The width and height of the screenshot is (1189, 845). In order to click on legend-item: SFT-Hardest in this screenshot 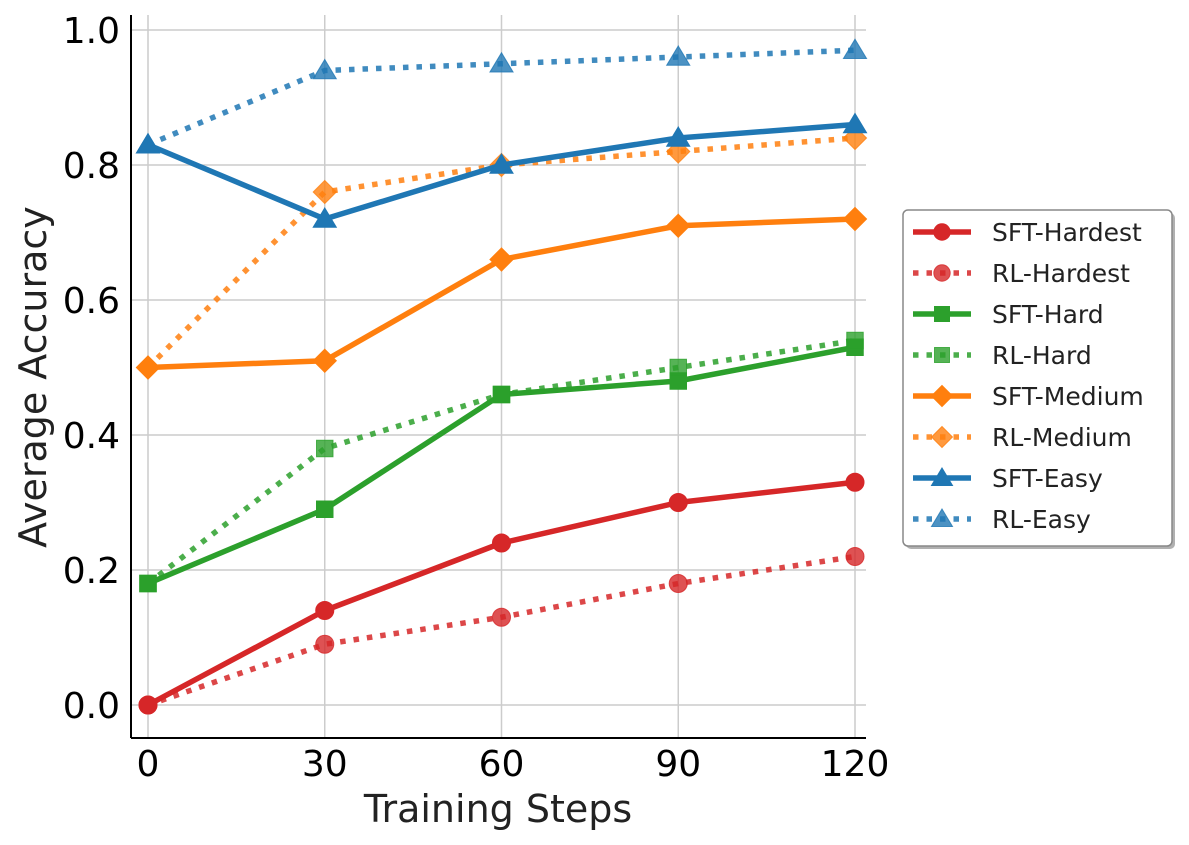, I will do `click(1027, 232)`.